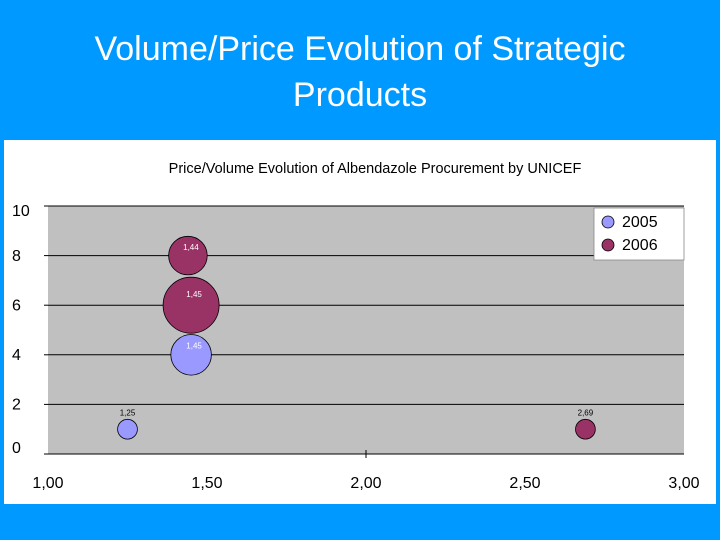  Describe the element at coordinates (586, 412) in the screenshot. I see `bubble-label: 2,69` at that location.